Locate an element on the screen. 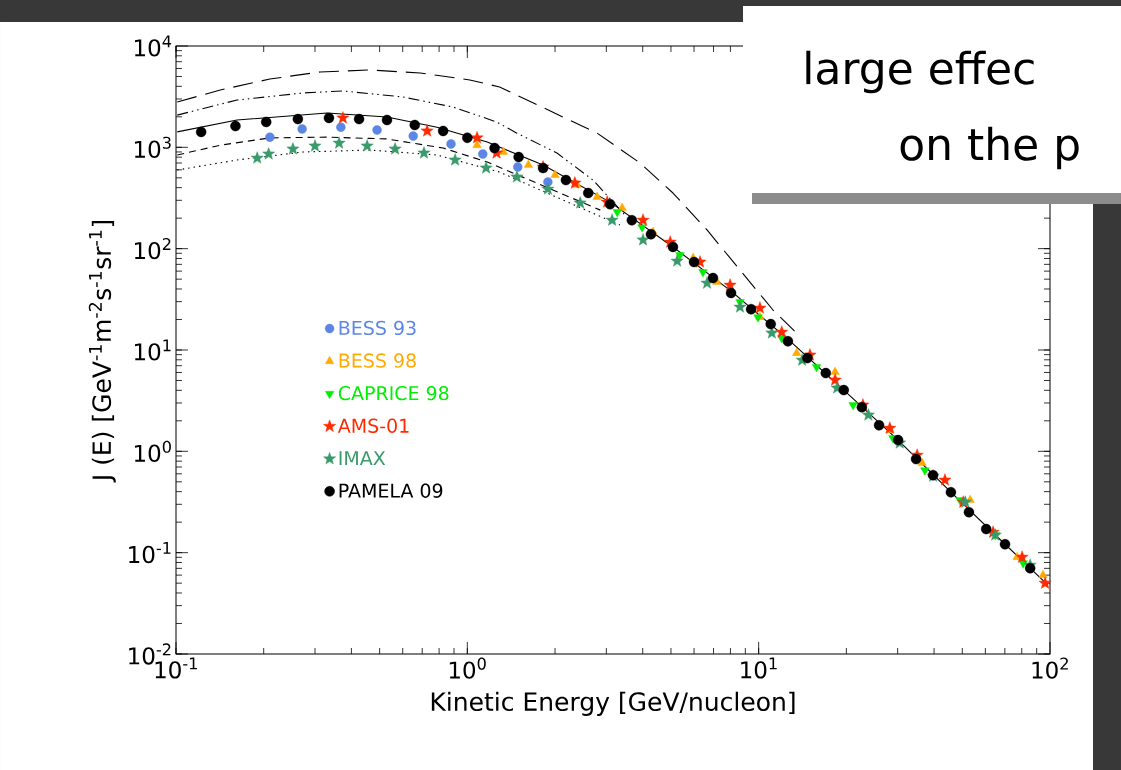 This screenshot has height=770, width=1121. y-tick-label: 10$^{2}$ is located at coordinates (152, 249).